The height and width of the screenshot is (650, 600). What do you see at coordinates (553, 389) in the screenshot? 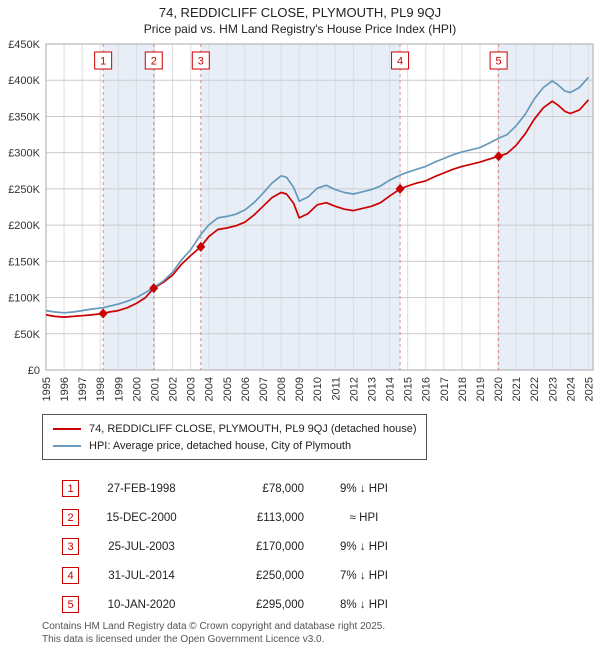
I see `svg-text: 2023` at bounding box center [553, 389].